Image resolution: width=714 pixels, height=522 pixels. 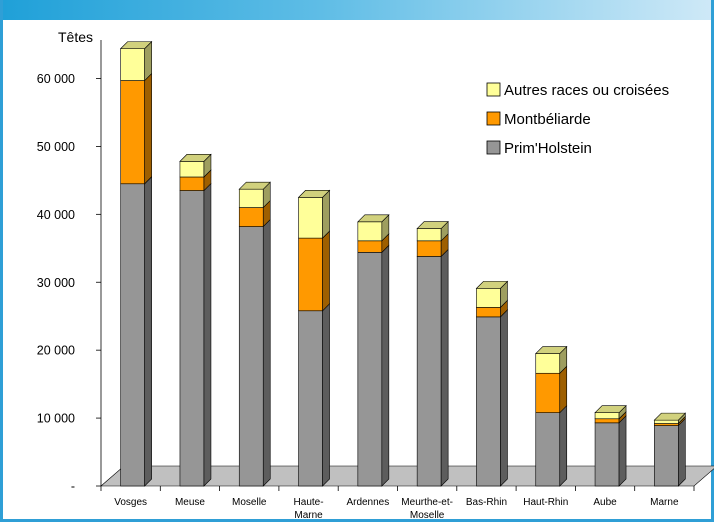 What do you see at coordinates (56, 147) in the screenshot?
I see `y-tick-label: 50 000` at bounding box center [56, 147].